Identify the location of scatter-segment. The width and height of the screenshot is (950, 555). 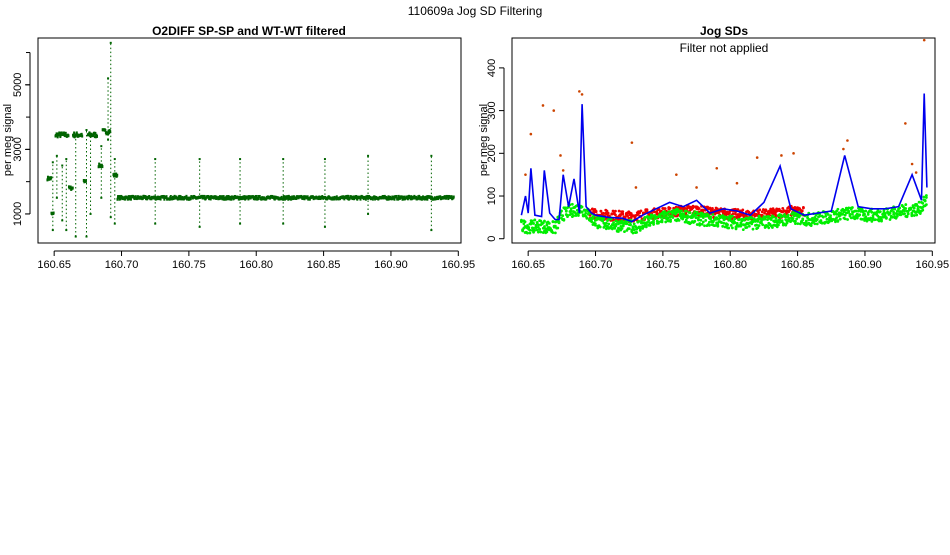
(100, 165).